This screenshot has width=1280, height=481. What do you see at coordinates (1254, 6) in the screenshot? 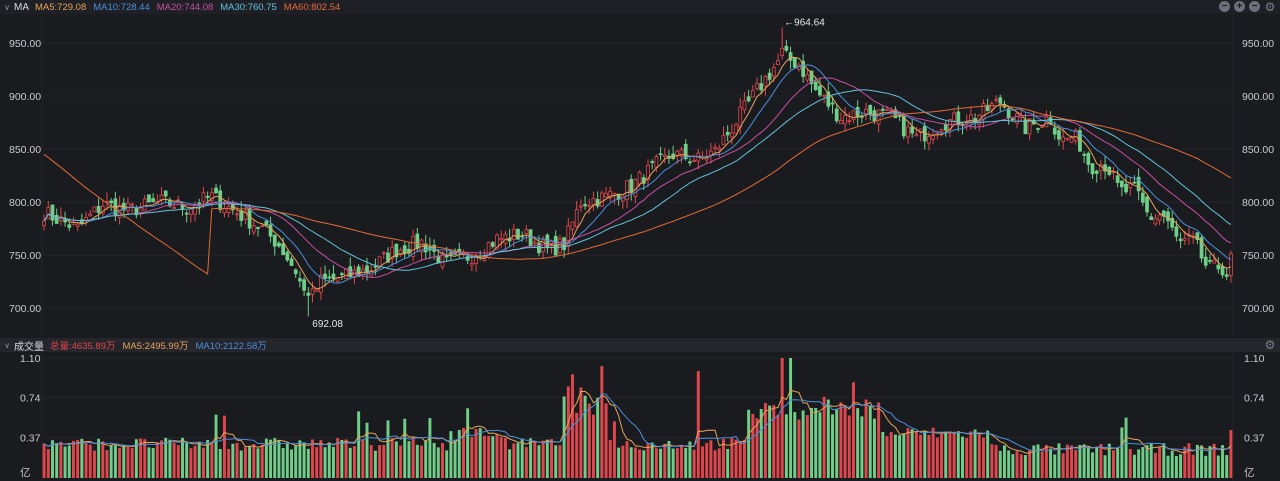
I see `zoom-out-icon: −` at bounding box center [1254, 6].